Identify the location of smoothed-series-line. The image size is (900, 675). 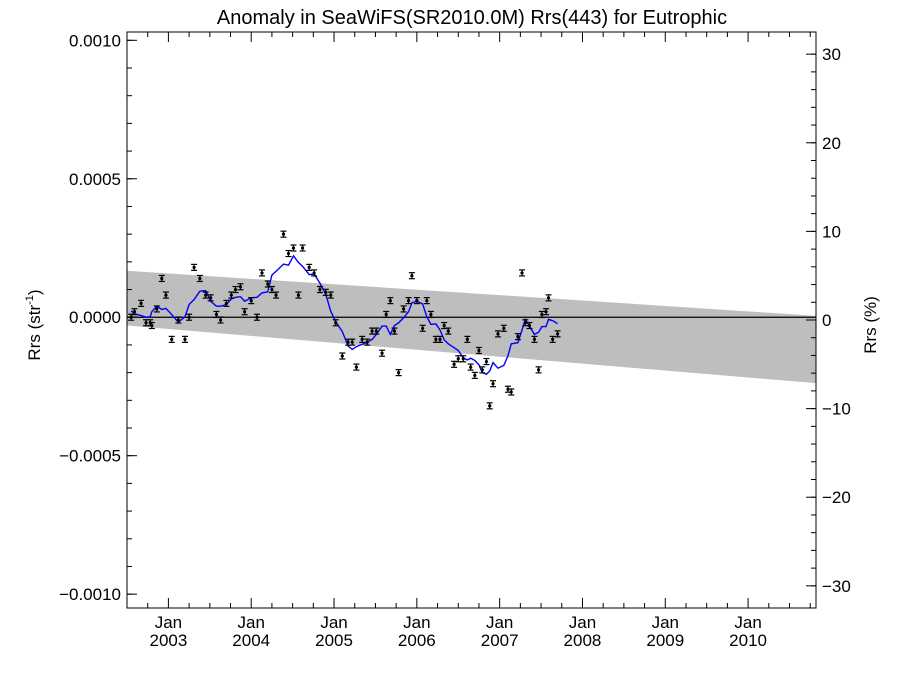
(344, 315).